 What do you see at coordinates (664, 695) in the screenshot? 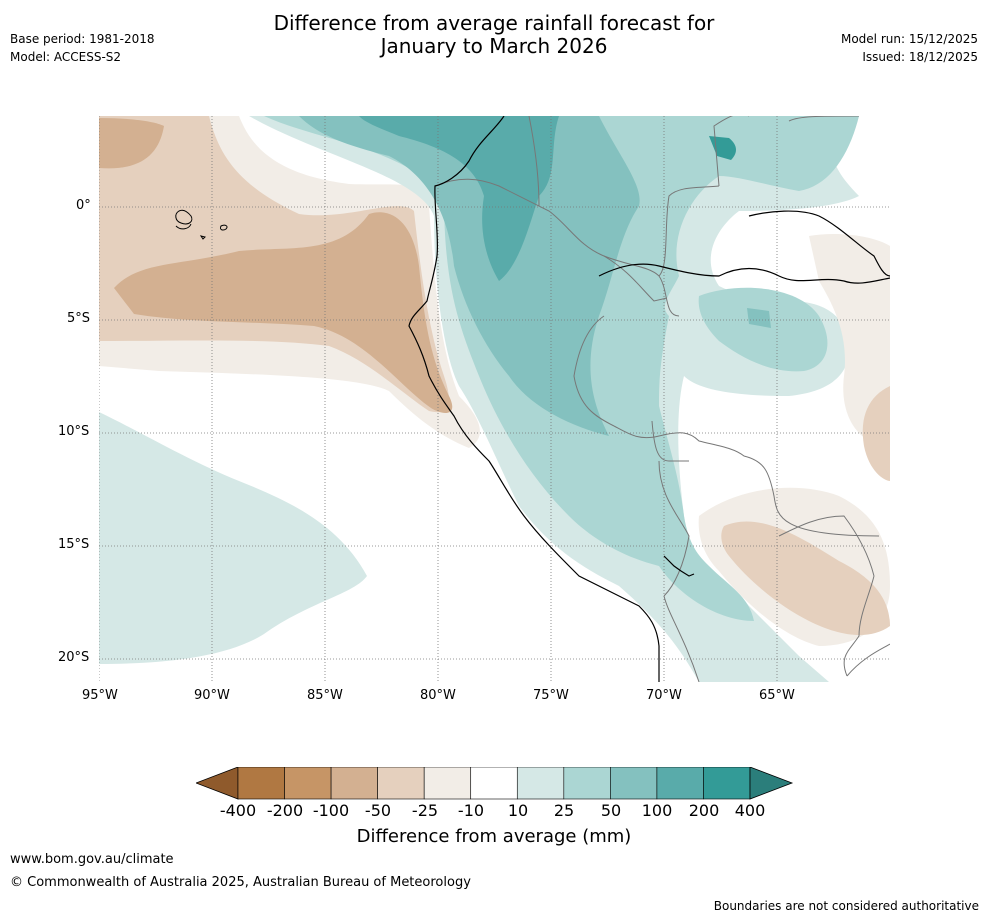
I see `lon-label-70w: 70°W` at bounding box center [664, 695].